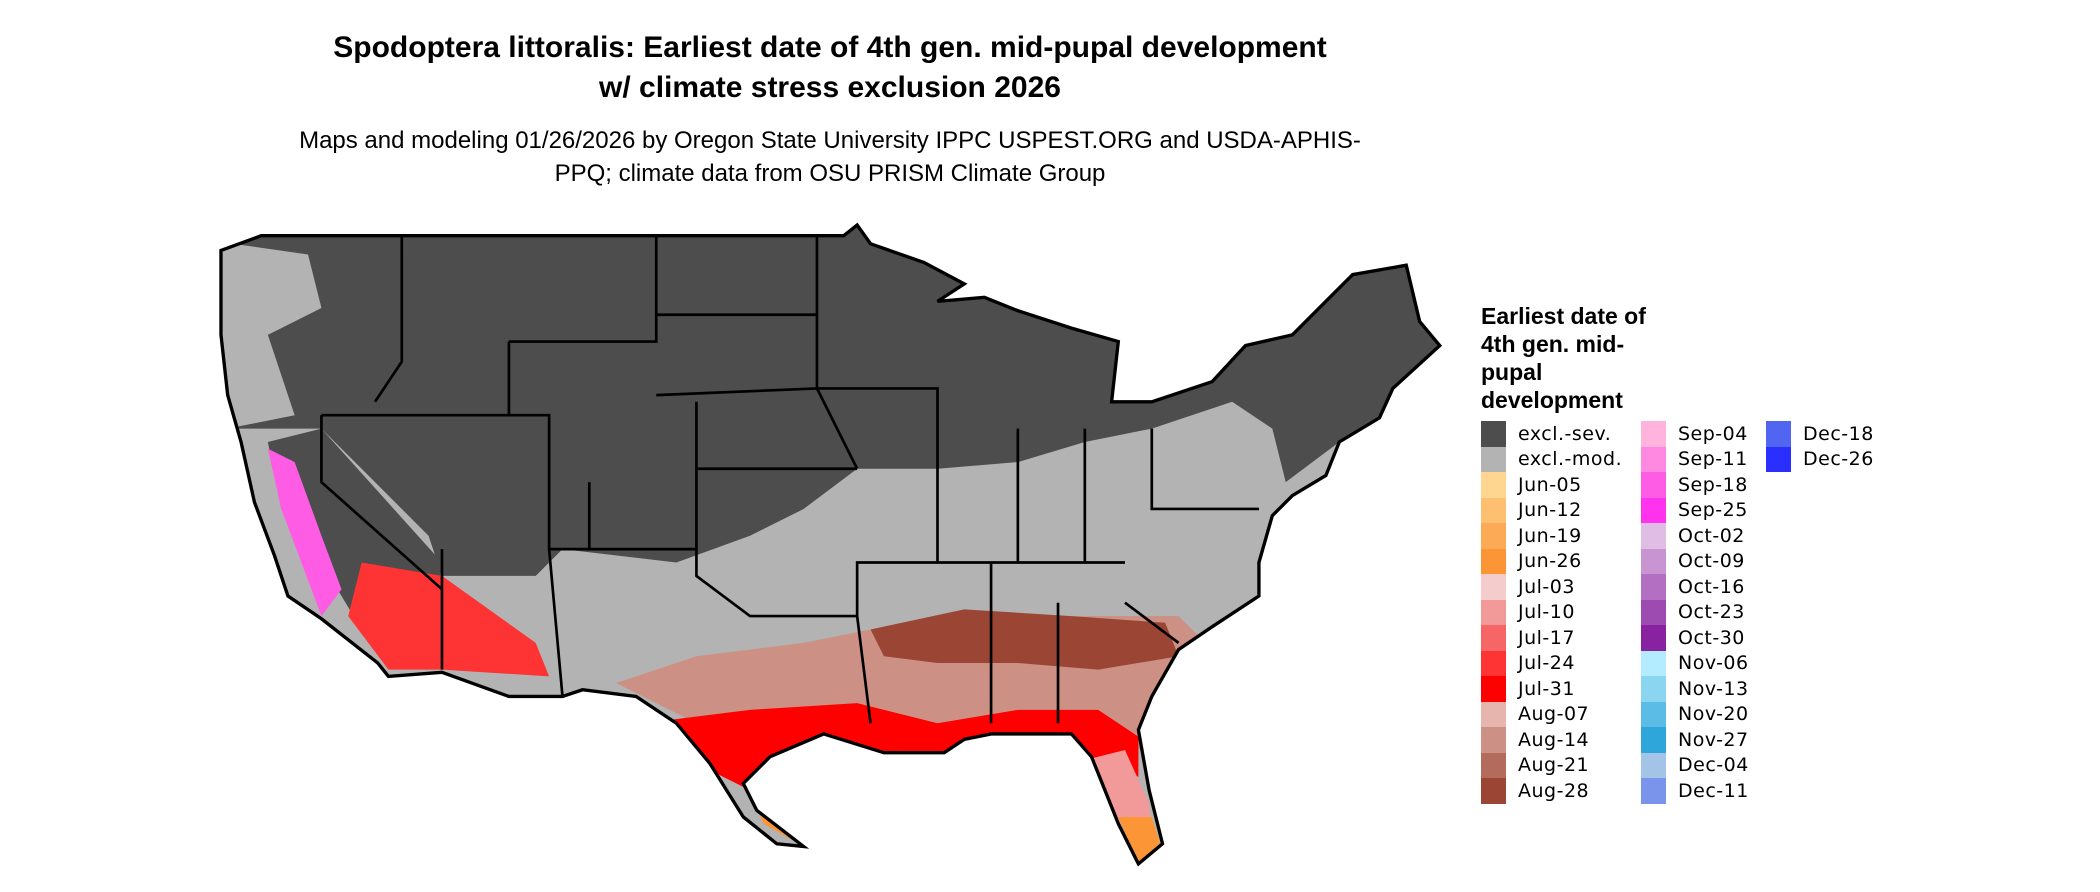 This screenshot has width=2100, height=892. I want to click on legend-label: Jul-03, so click(1546, 586).